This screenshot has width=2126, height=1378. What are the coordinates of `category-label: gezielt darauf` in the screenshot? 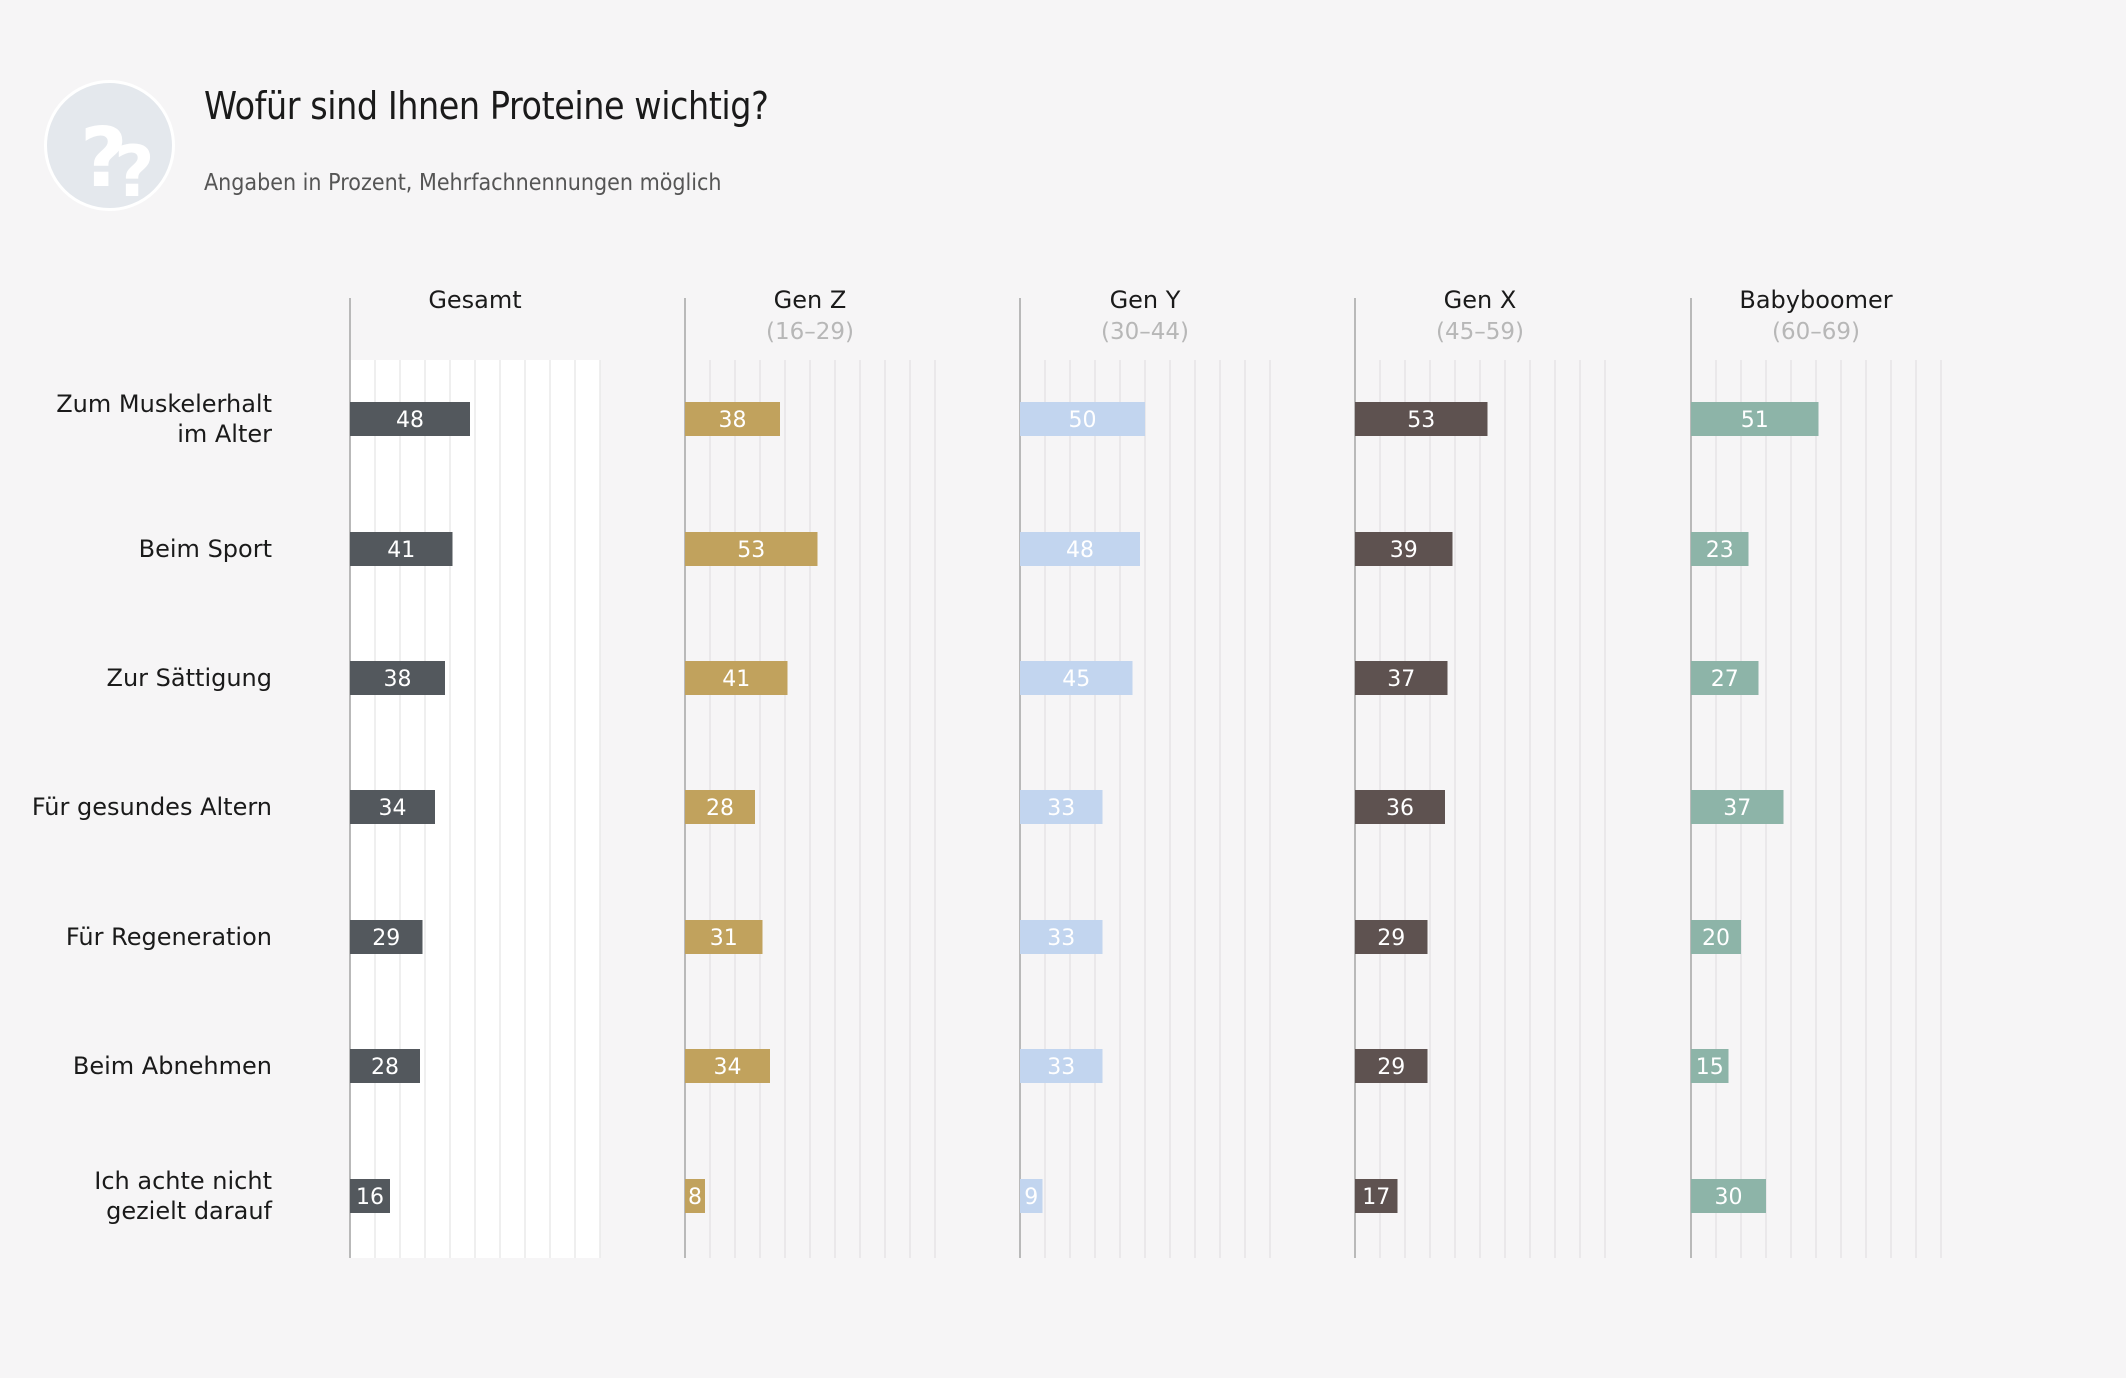 It's located at (189, 1211).